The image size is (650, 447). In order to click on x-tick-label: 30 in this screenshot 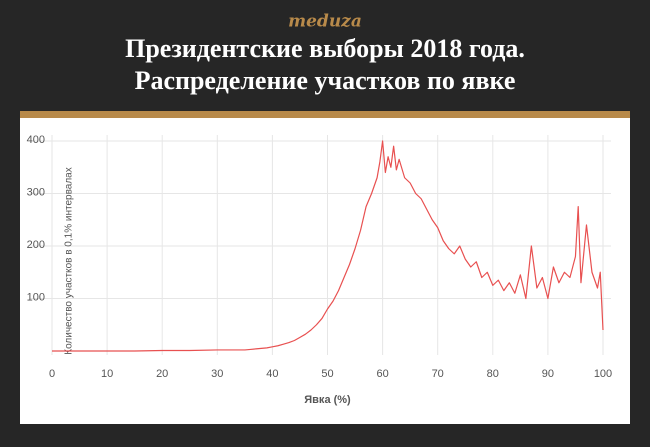, I will do `click(217, 374)`.